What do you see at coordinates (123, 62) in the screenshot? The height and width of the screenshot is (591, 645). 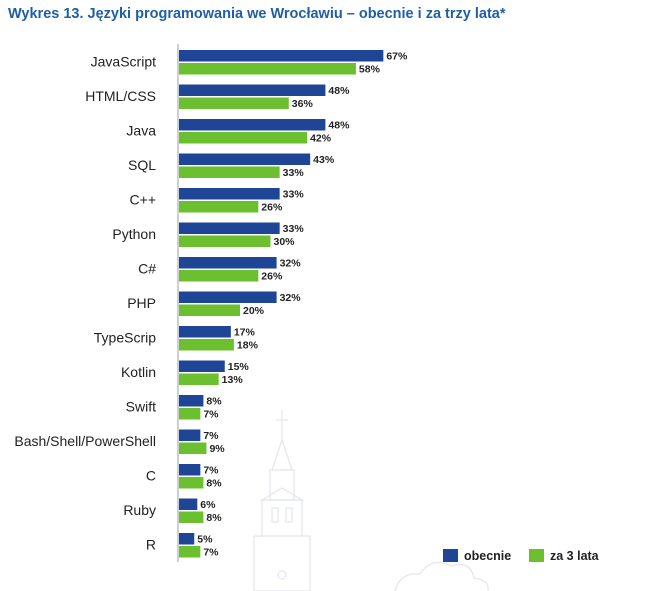 I see `category-label: JavaScript` at bounding box center [123, 62].